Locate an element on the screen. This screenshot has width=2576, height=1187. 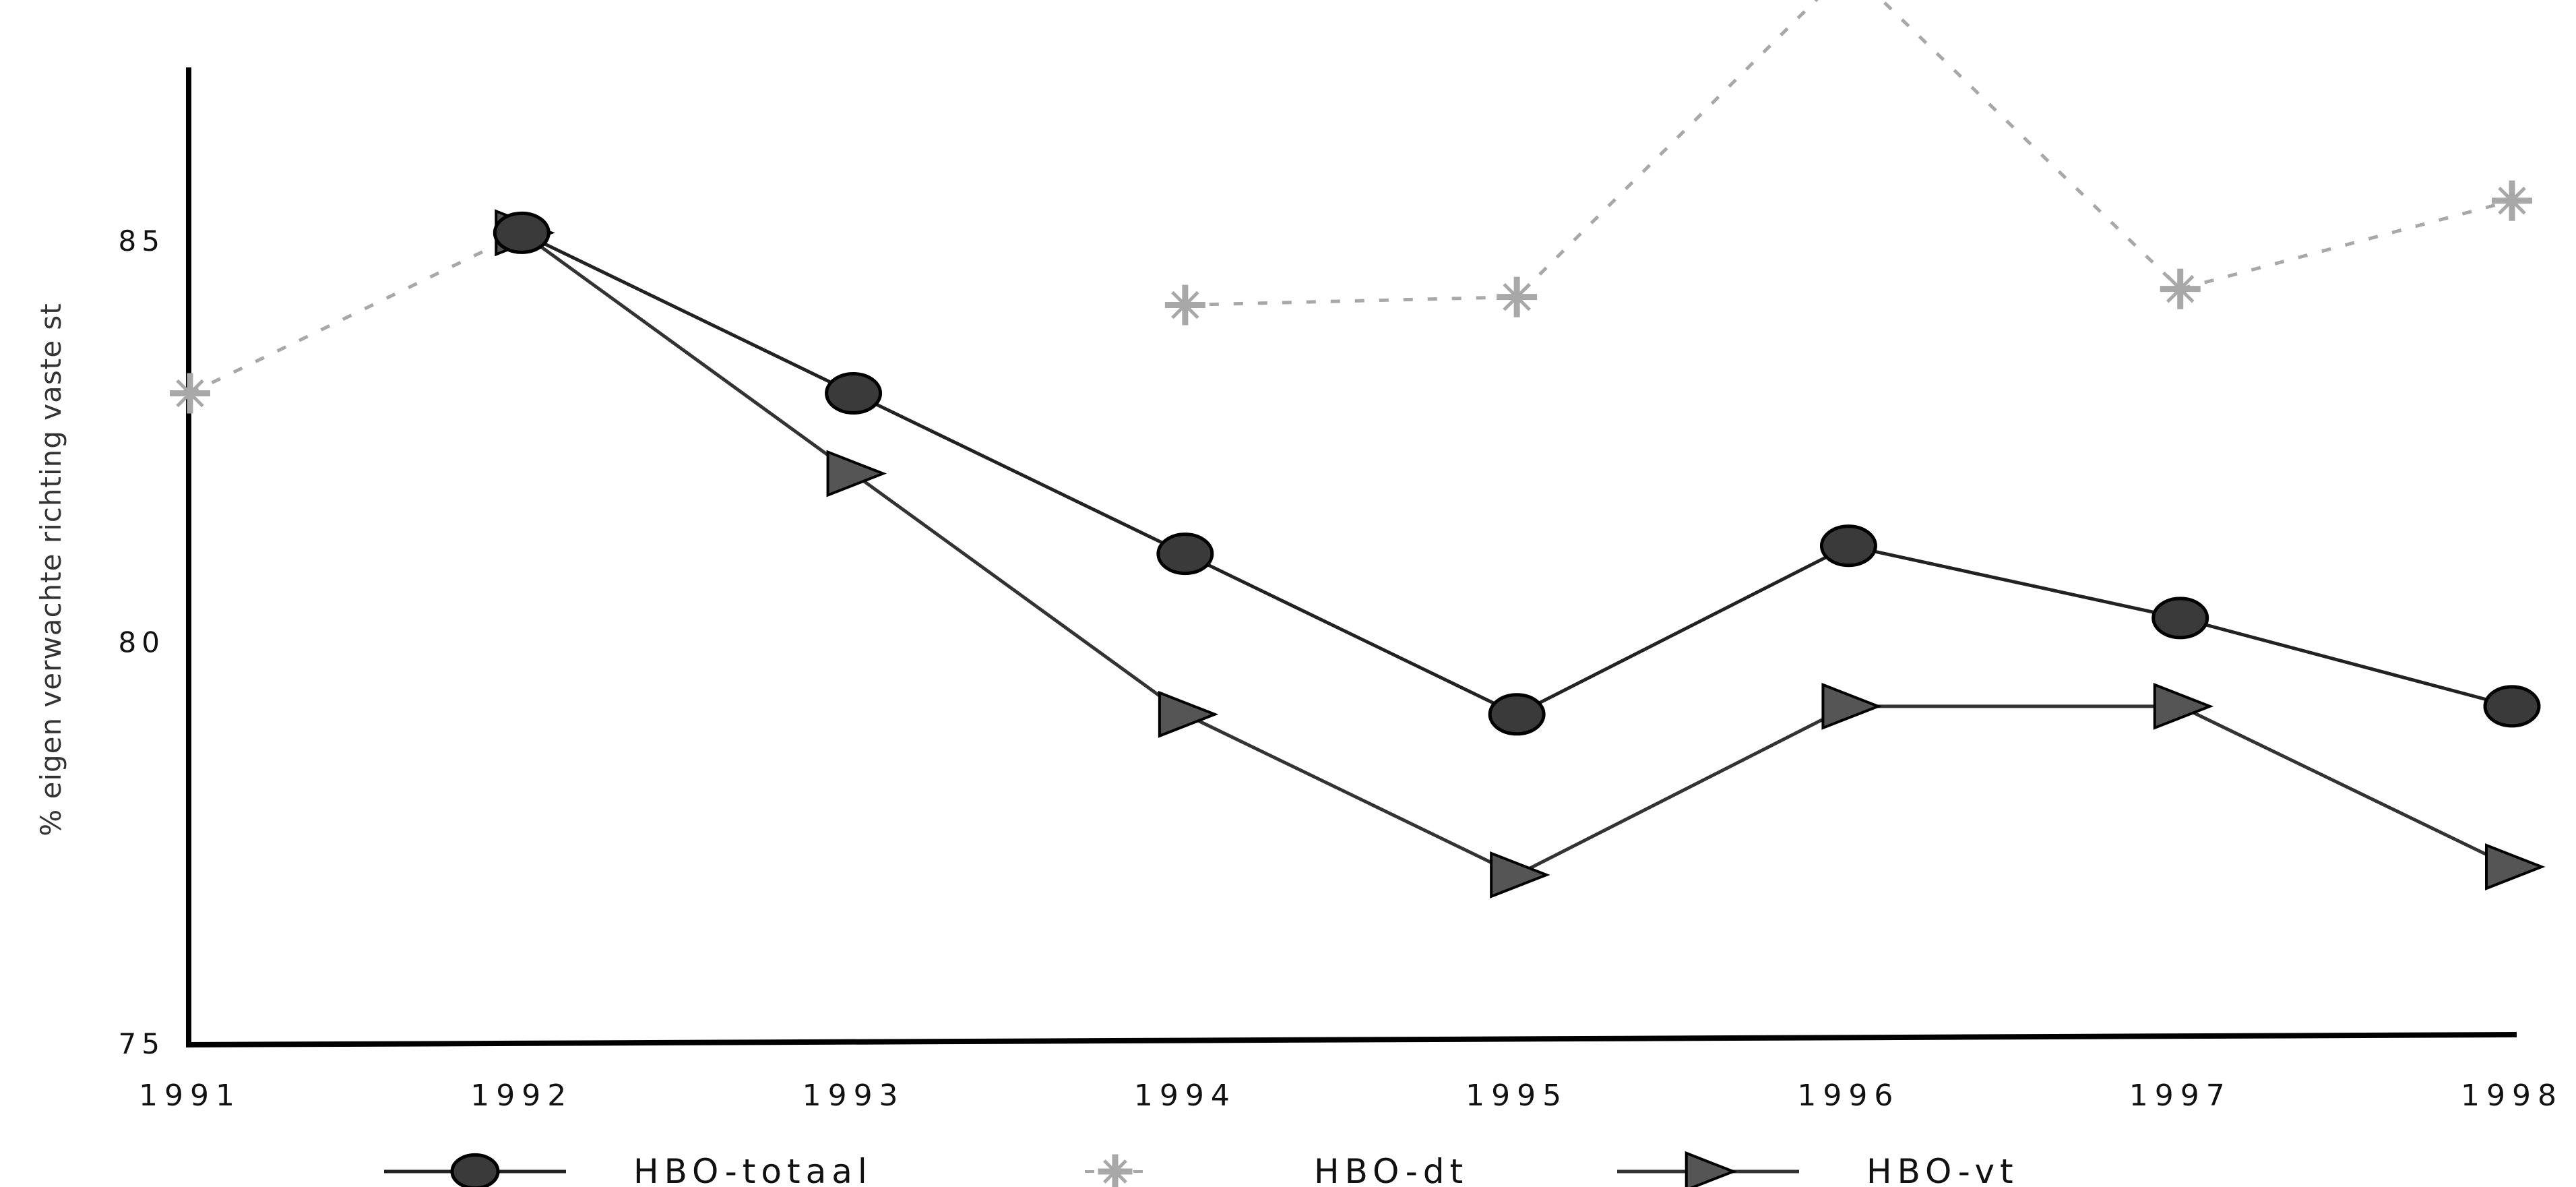
x-tick-label: 1992 is located at coordinates (521, 1095).